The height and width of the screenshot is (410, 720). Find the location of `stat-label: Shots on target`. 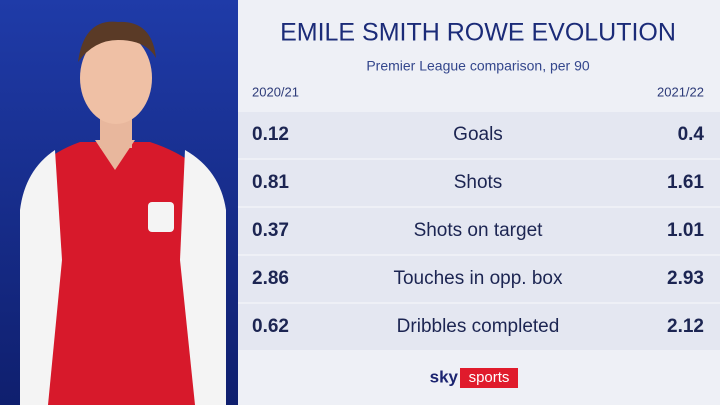

stat-label: Shots on target is located at coordinates (479, 230).